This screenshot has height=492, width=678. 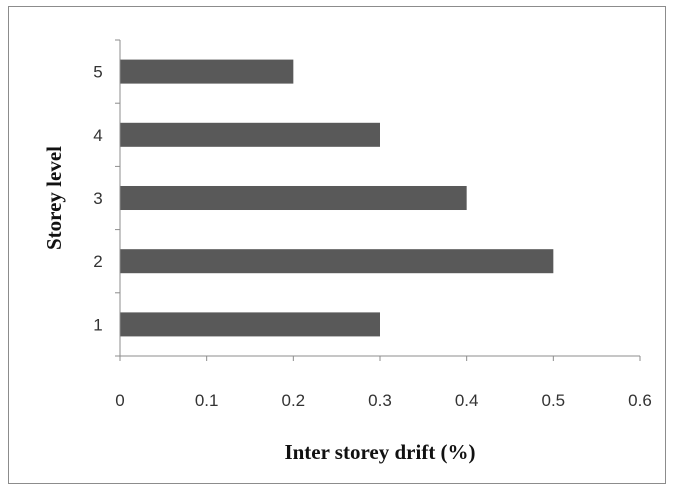 What do you see at coordinates (97, 198) in the screenshot?
I see `y-tick-label: 3` at bounding box center [97, 198].